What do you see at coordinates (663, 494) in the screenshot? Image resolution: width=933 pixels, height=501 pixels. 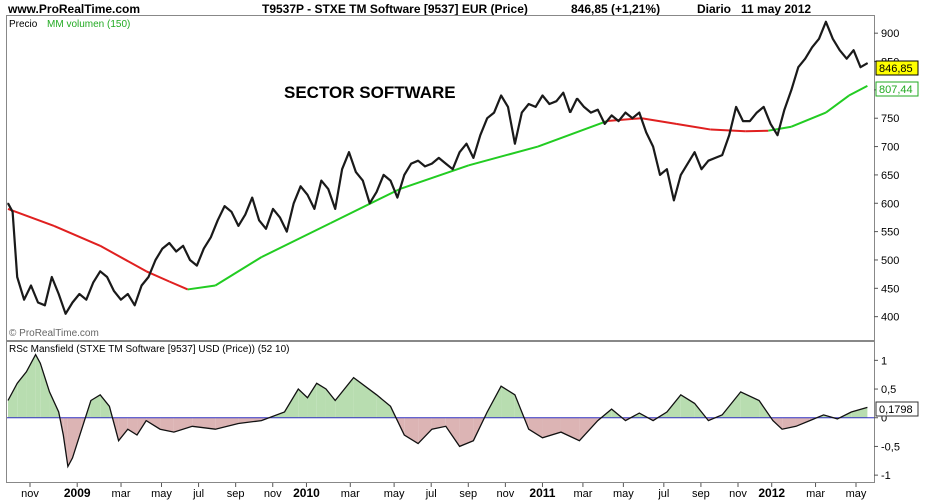 I see `x-tick-label: jul` at bounding box center [663, 494].